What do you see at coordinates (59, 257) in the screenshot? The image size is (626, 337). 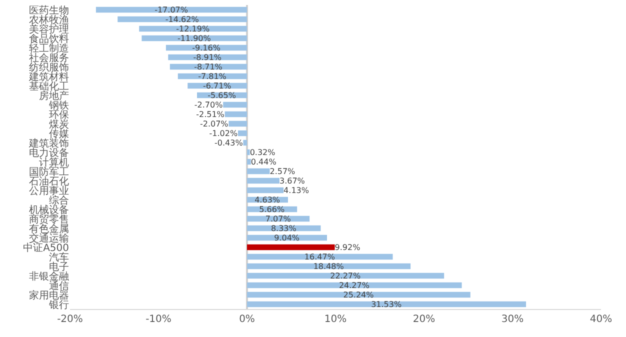 I see `y-tick-label: 汽车` at bounding box center [59, 257].